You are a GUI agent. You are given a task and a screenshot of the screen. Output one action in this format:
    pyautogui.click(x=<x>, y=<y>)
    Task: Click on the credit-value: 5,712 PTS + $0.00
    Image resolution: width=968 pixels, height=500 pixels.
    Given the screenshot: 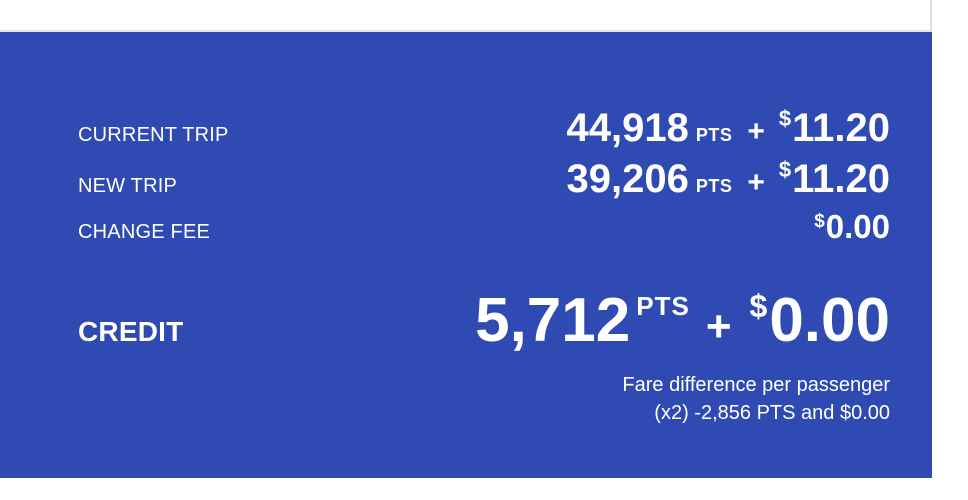 What is the action you would take?
    pyautogui.click(x=682, y=320)
    